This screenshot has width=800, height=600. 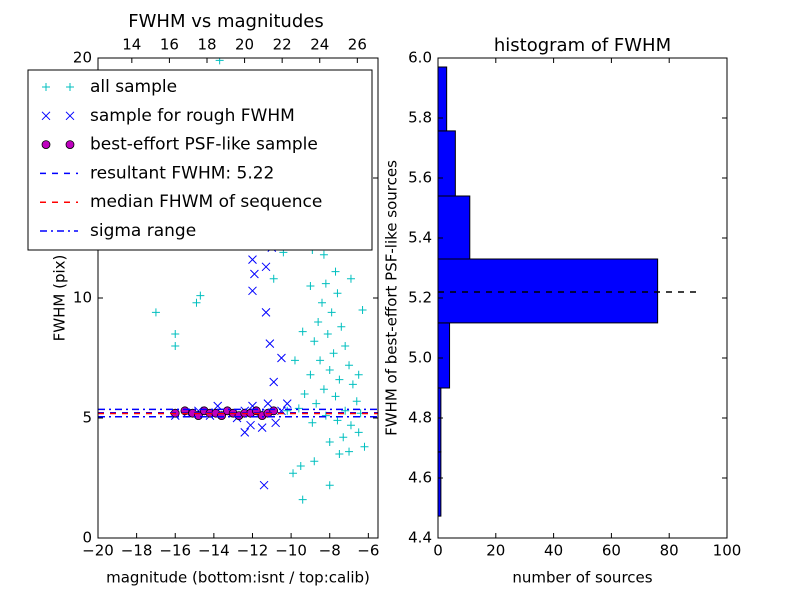 What do you see at coordinates (420, 58) in the screenshot?
I see `y-tick-label: 6.0` at bounding box center [420, 58].